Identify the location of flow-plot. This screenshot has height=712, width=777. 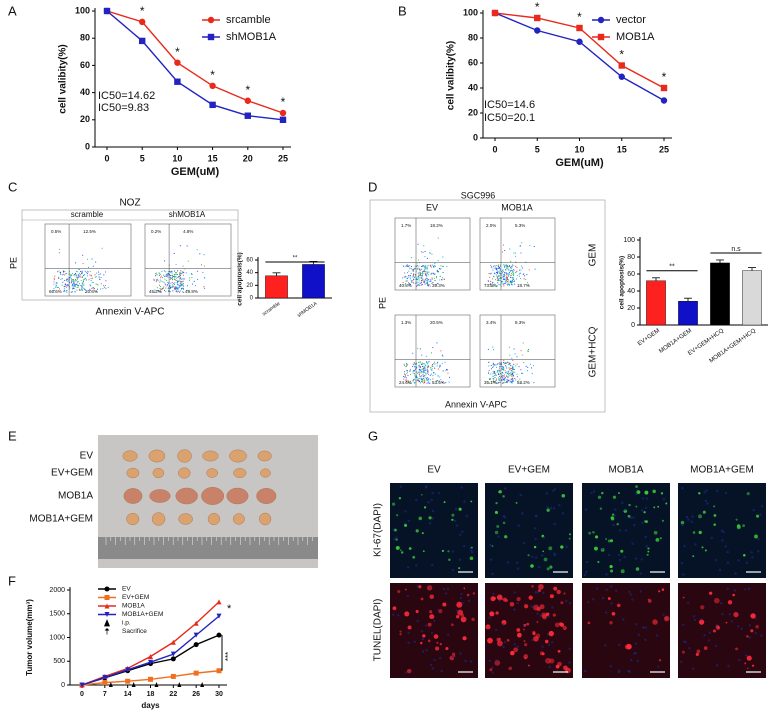
(88, 260).